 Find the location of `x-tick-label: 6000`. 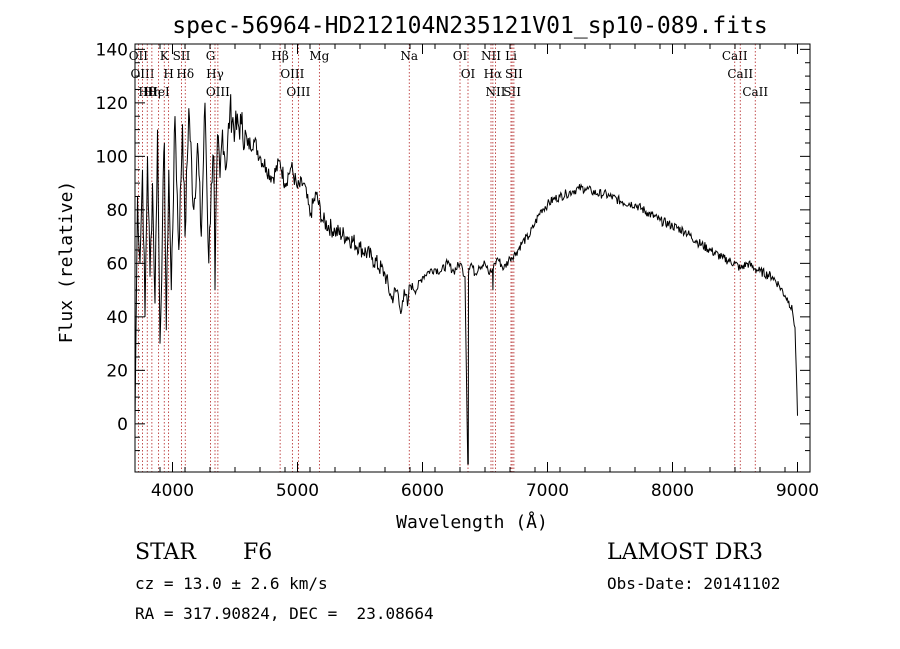

x-tick-label: 6000 is located at coordinates (422, 491).